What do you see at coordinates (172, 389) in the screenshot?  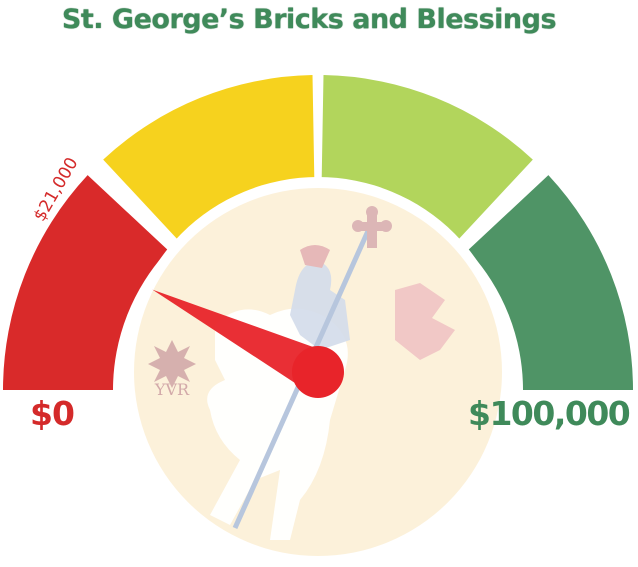 I see `yvr-logo-text: YVR` at bounding box center [172, 389].